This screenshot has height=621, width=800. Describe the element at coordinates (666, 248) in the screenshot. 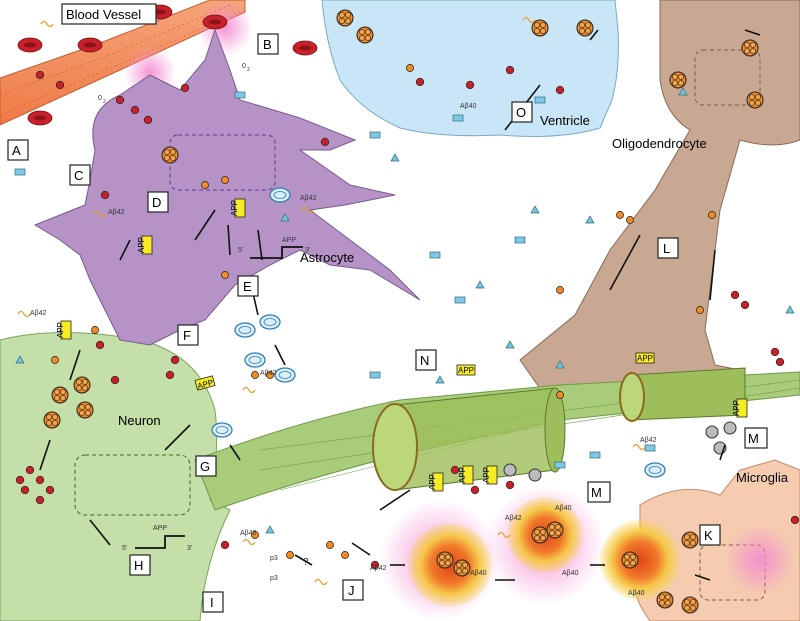

I see `panel-l: L` at that location.